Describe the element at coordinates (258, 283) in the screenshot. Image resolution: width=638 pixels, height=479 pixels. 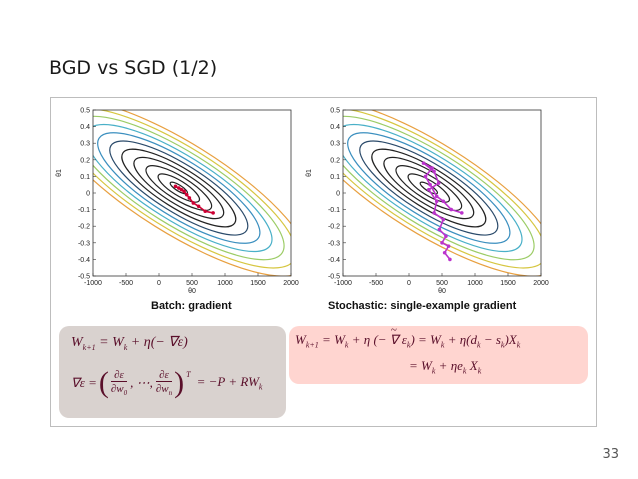
I see `x-tick-label: 1500` at that location.